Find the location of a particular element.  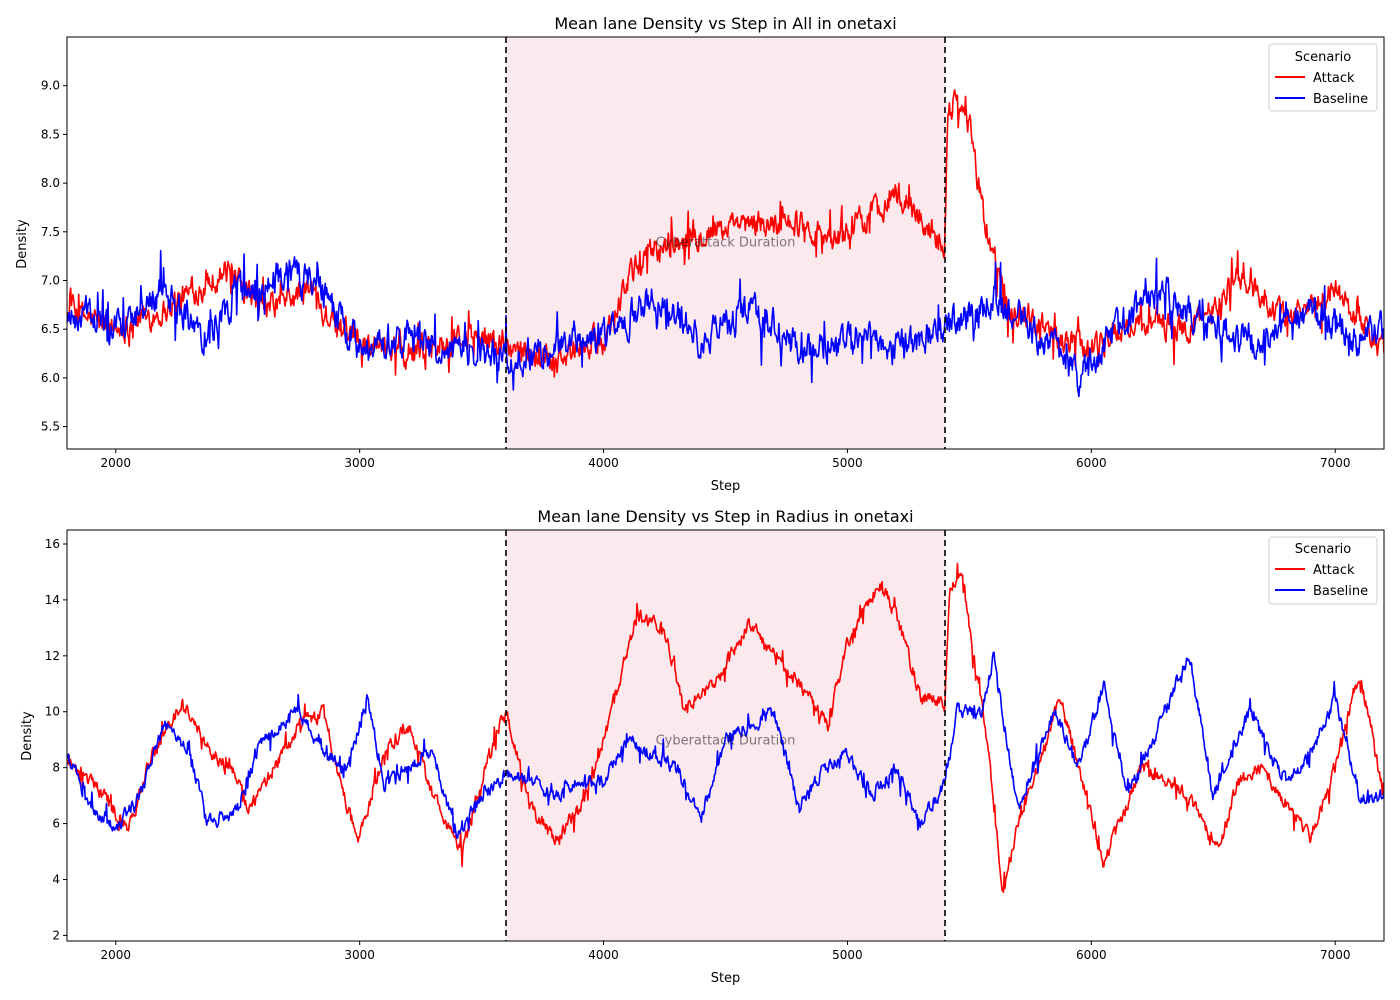

y-tick-label: 10 is located at coordinates (52, 712).